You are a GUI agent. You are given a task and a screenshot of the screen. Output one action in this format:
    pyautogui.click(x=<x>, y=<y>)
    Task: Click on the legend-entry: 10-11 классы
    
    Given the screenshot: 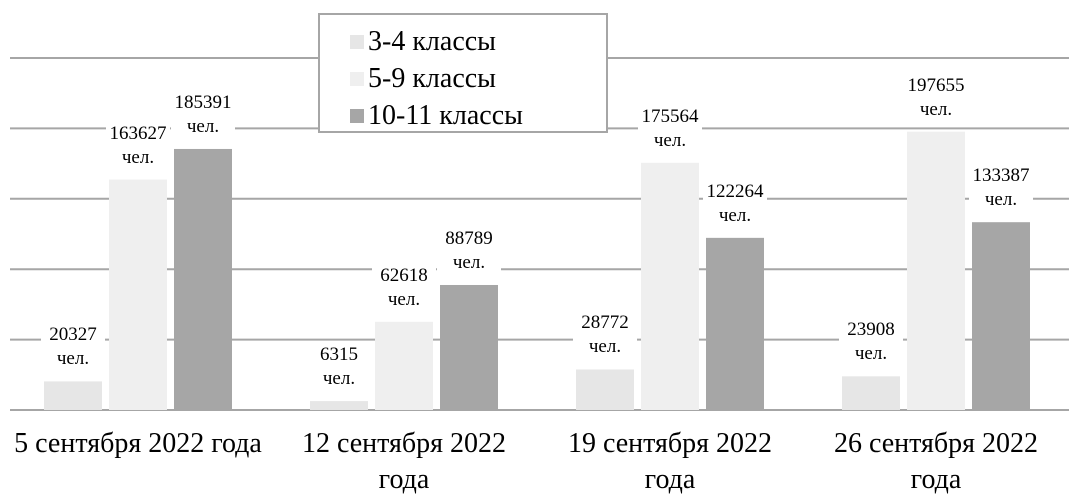 What is the action you would take?
    pyautogui.click(x=436, y=116)
    